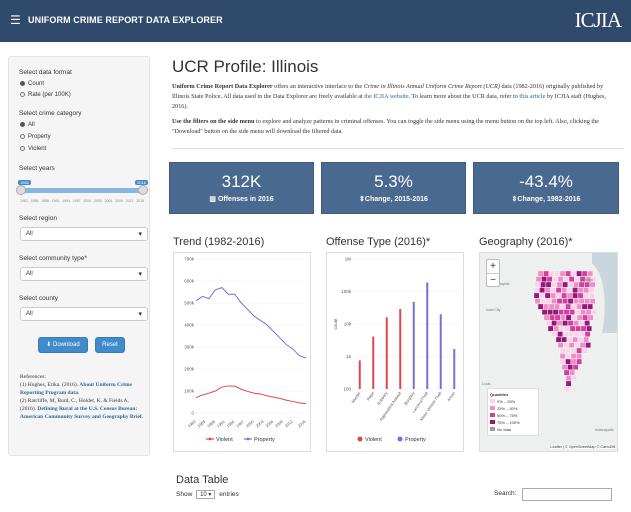  Describe the element at coordinates (84, 314) in the screenshot. I see `county-select: All` at that location.